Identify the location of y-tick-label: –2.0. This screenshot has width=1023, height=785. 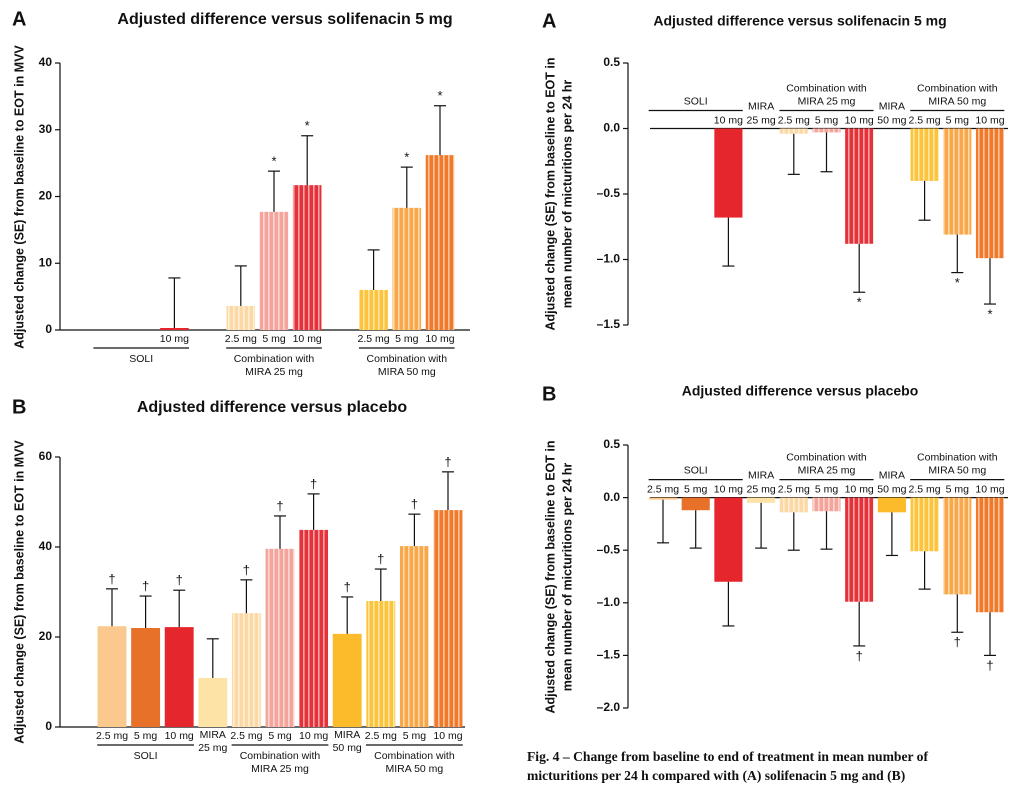
(609, 707).